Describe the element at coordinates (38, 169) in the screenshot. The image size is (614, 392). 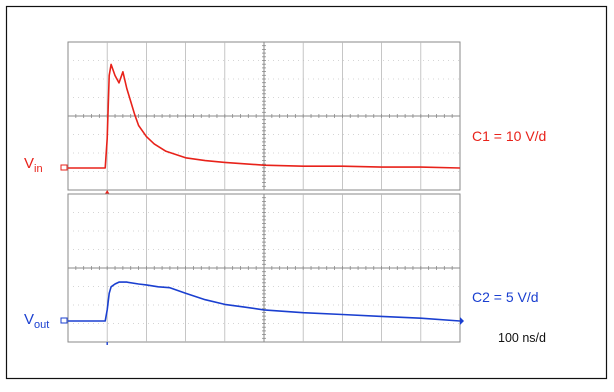
I see `vin-label-sub: in` at that location.